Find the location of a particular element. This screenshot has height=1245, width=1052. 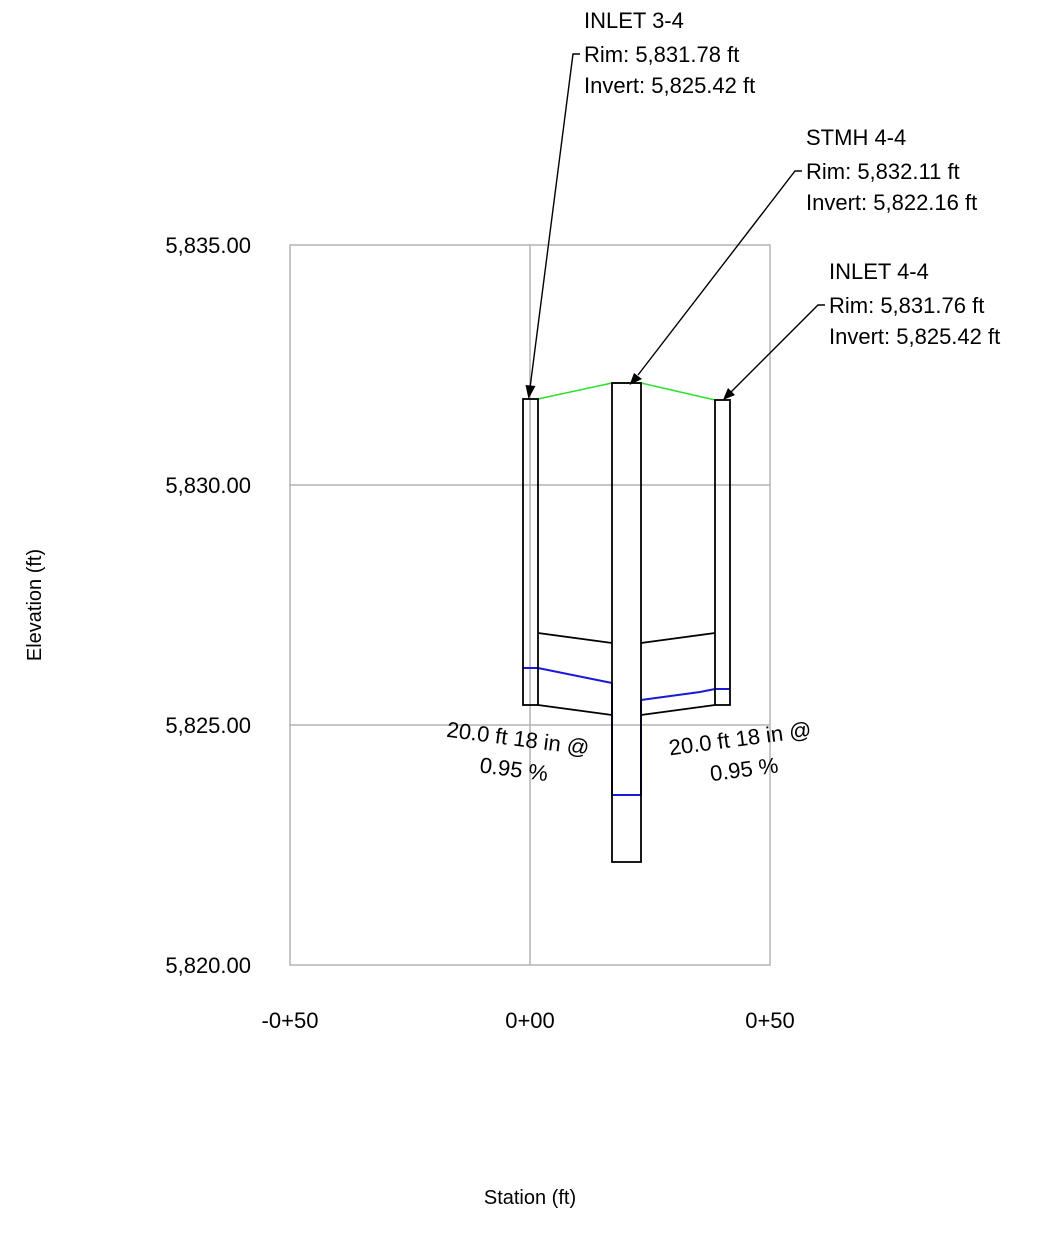

ground-line is located at coordinates (626, 391).